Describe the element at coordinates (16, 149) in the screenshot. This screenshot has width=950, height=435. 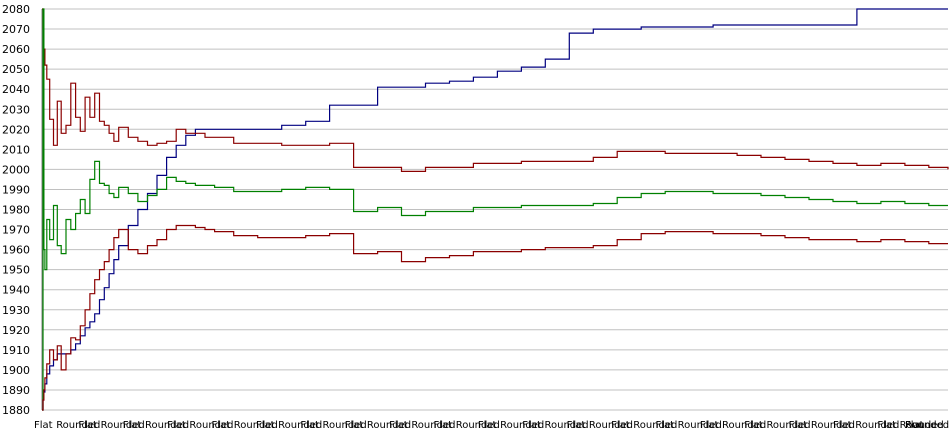
I see `y-tick-label: 2010` at that location.